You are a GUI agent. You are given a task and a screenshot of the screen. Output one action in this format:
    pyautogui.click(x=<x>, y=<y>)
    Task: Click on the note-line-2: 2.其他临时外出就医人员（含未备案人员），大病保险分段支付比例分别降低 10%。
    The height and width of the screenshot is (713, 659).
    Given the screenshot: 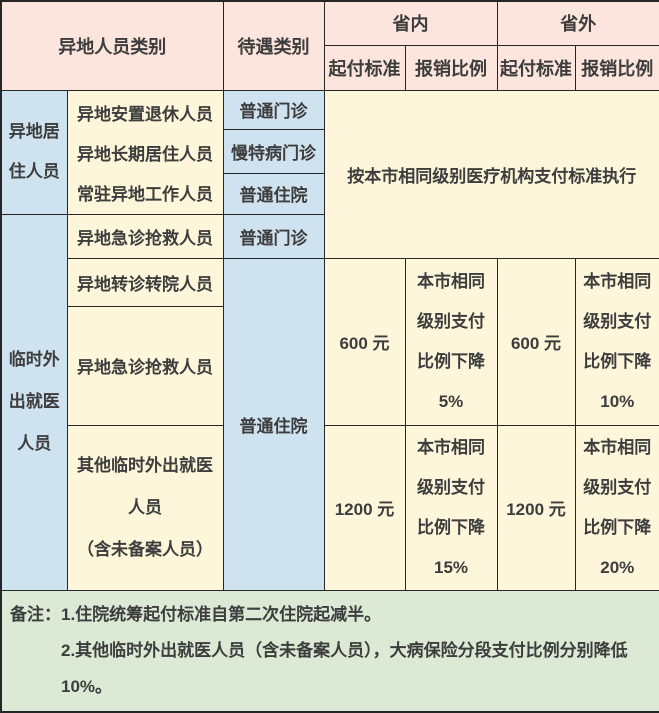 What is the action you would take?
    pyautogui.click(x=344, y=668)
    